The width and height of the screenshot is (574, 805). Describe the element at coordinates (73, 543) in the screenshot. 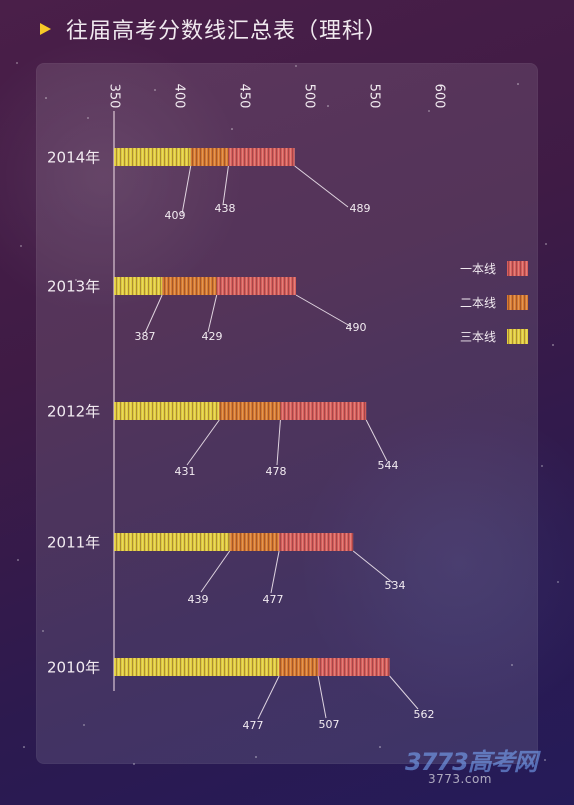

I see `y-category-label: 2011年` at that location.